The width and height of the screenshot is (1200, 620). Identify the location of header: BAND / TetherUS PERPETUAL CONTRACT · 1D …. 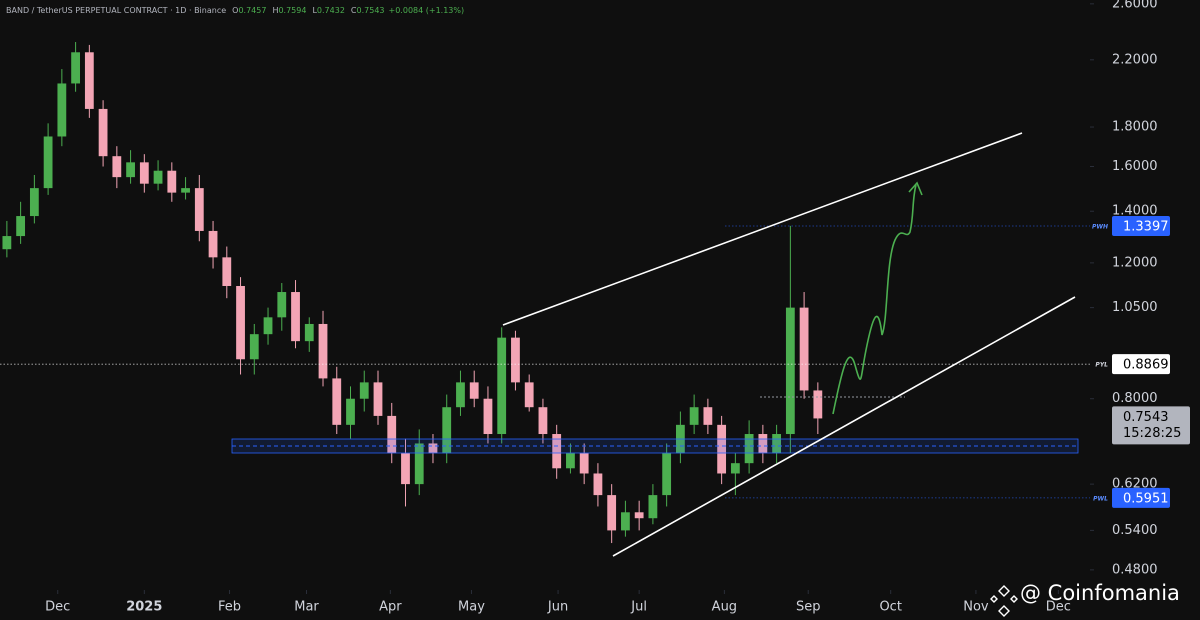
(235, 10).